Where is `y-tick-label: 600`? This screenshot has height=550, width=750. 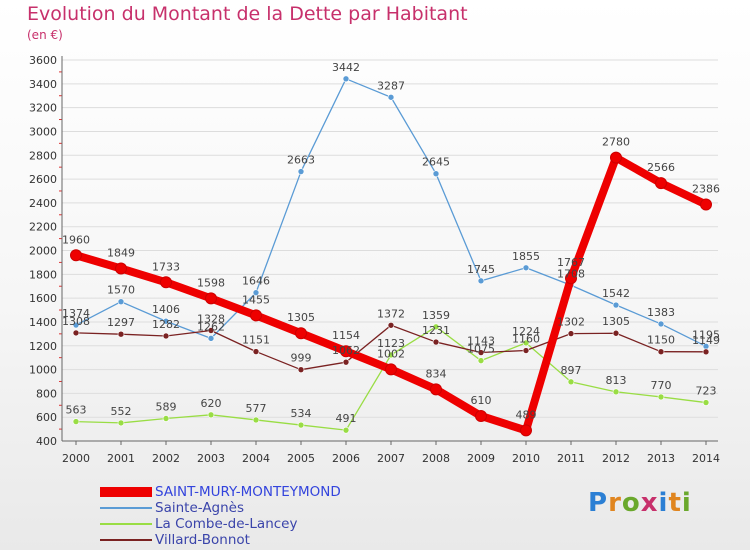 y-tick-label: 600 is located at coordinates (46, 417).